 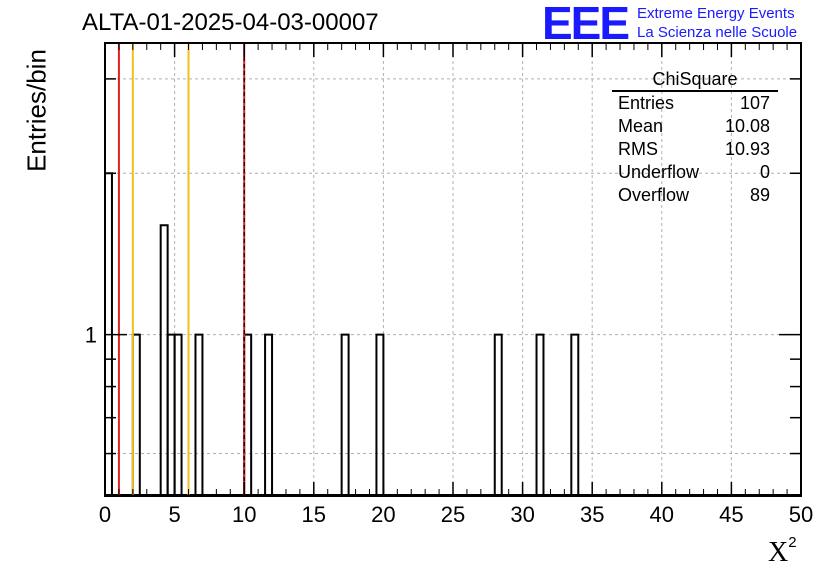 What do you see at coordinates (759, 195) in the screenshot?
I see `stats-value: 89` at bounding box center [759, 195].